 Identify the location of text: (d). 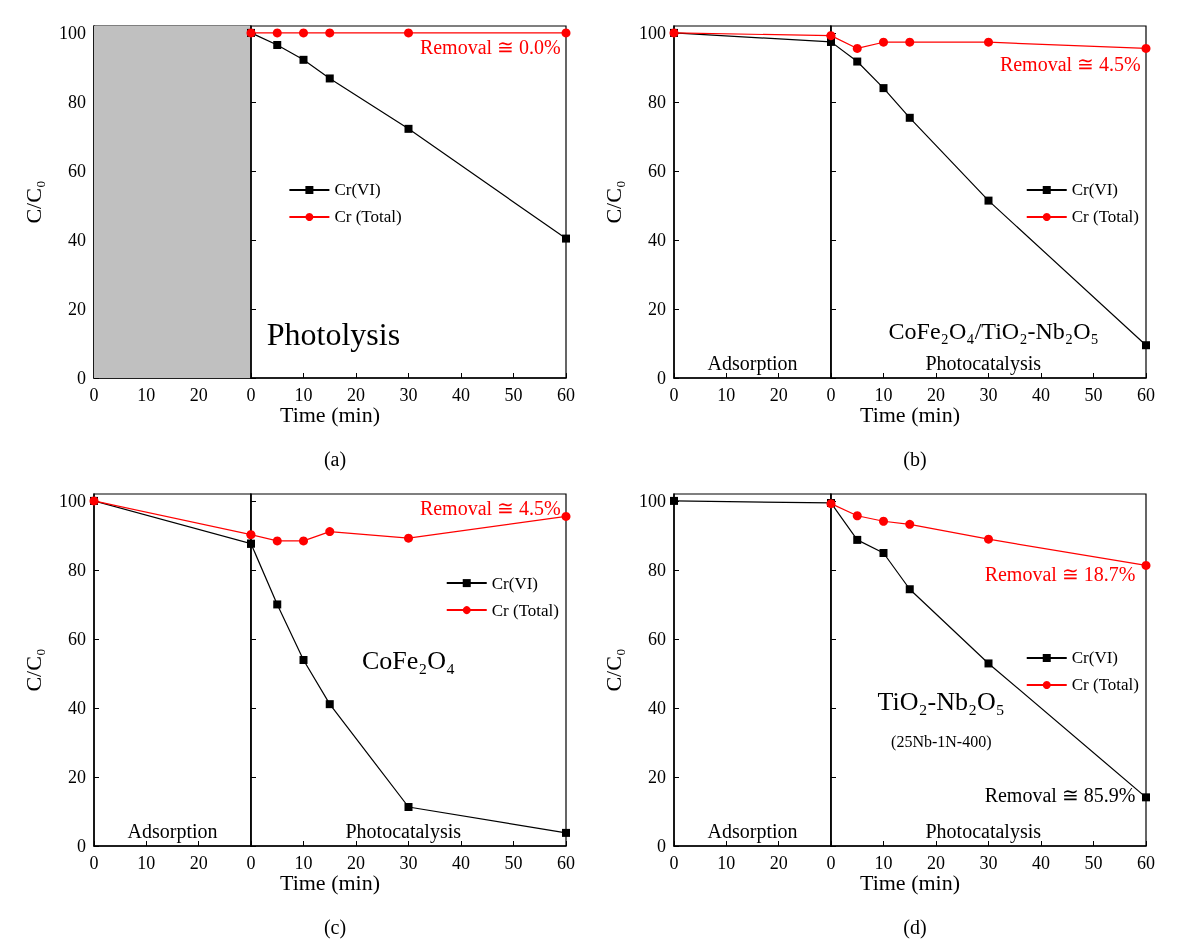
(915, 927).